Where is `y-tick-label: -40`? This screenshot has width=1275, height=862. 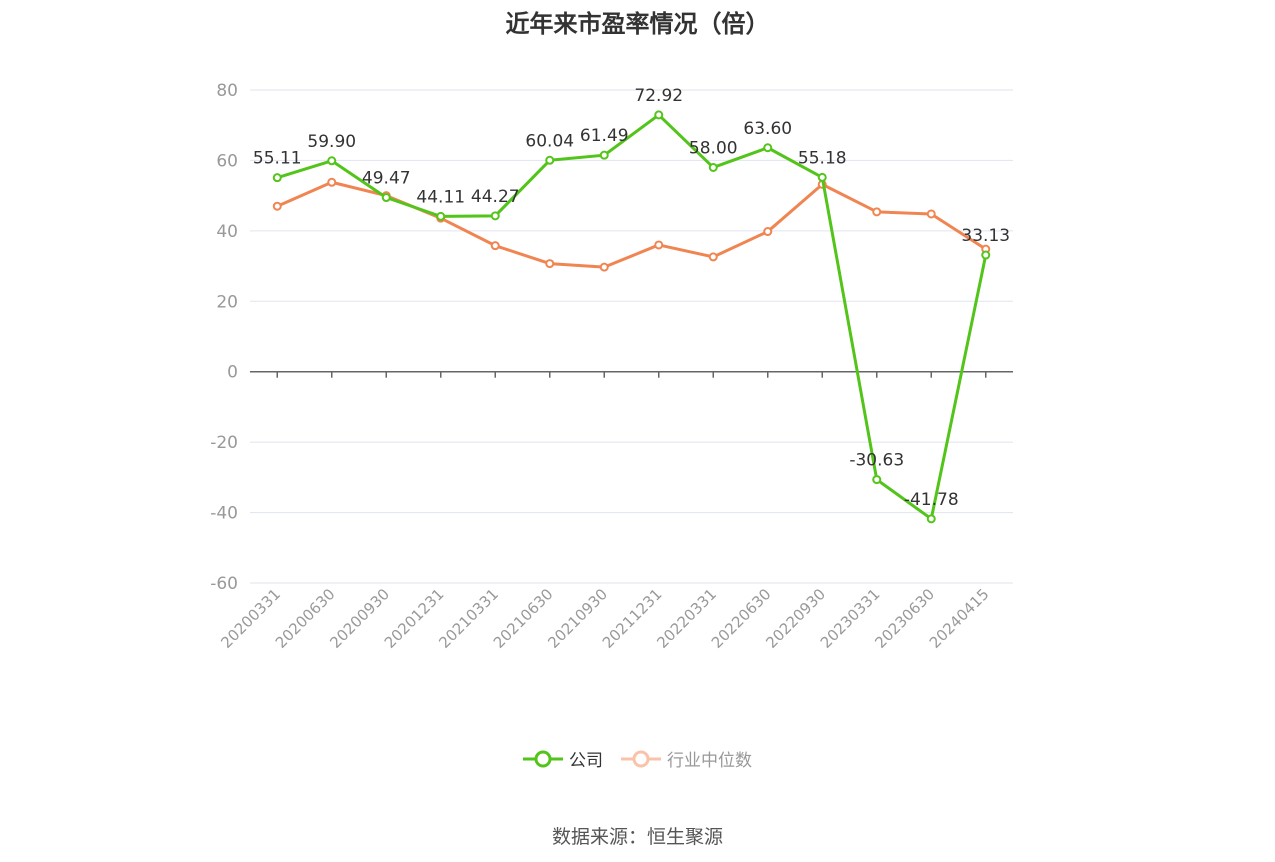
y-tick-label: -40 is located at coordinates (224, 514).